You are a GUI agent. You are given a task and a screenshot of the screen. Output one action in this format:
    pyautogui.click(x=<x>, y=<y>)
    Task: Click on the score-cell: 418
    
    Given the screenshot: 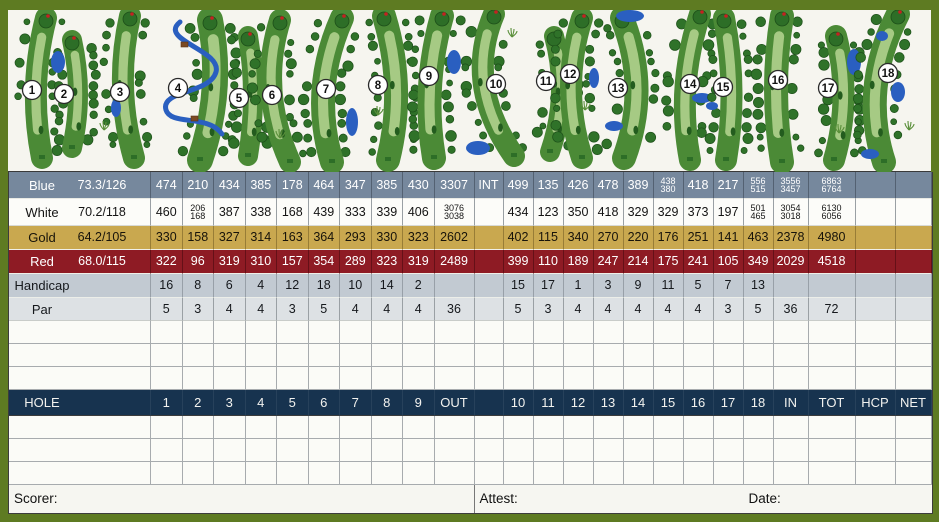 What is the action you would take?
    pyautogui.click(x=608, y=212)
    